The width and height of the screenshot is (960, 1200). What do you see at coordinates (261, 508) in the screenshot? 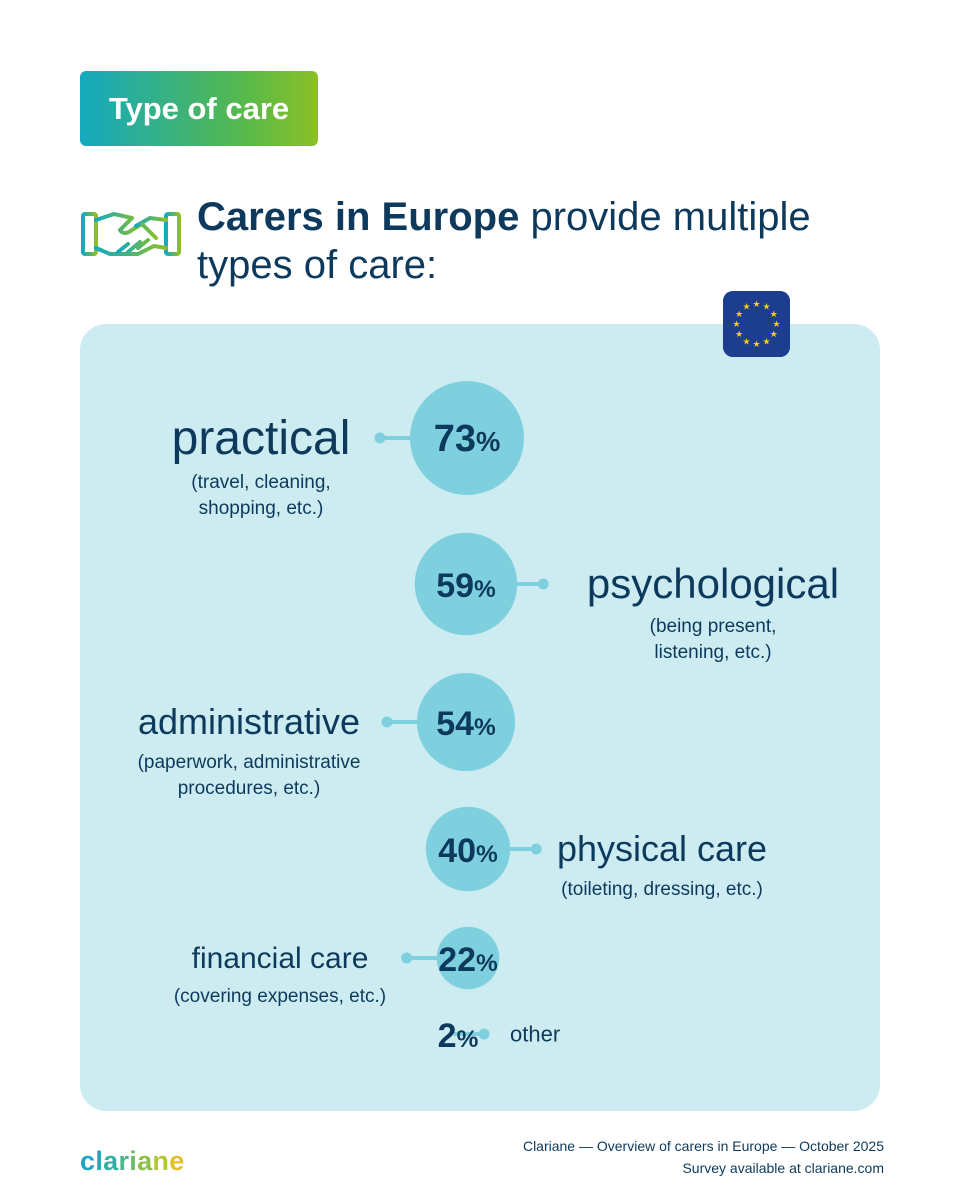
I see `category-detail: shopping, etc.)` at bounding box center [261, 508].